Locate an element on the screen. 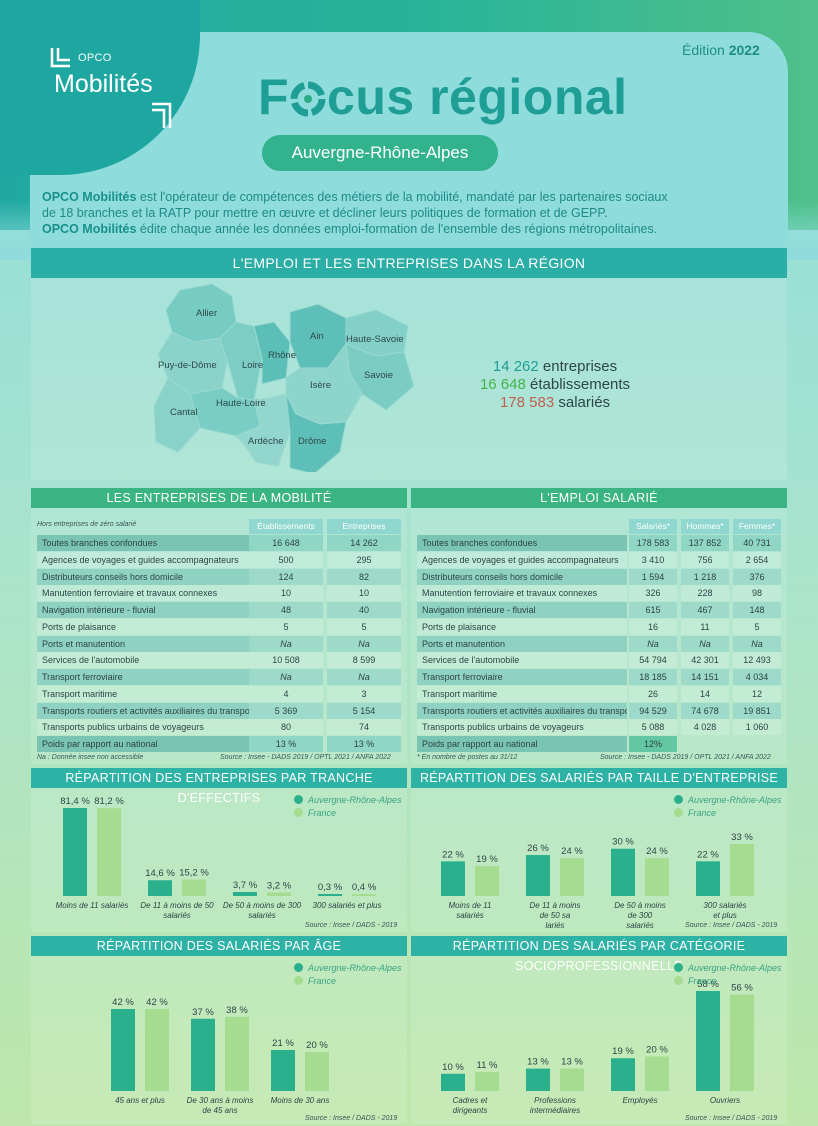  table-cell: 228 is located at coordinates (705, 593).